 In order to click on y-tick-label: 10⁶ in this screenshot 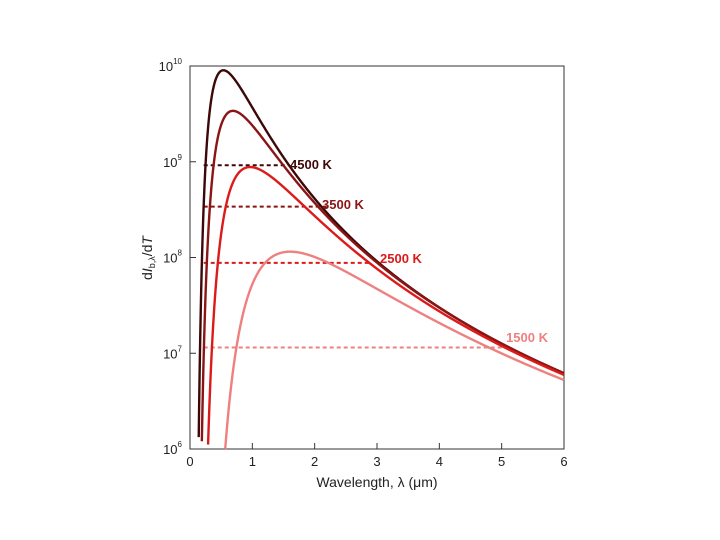, I will do `click(172, 448)`.